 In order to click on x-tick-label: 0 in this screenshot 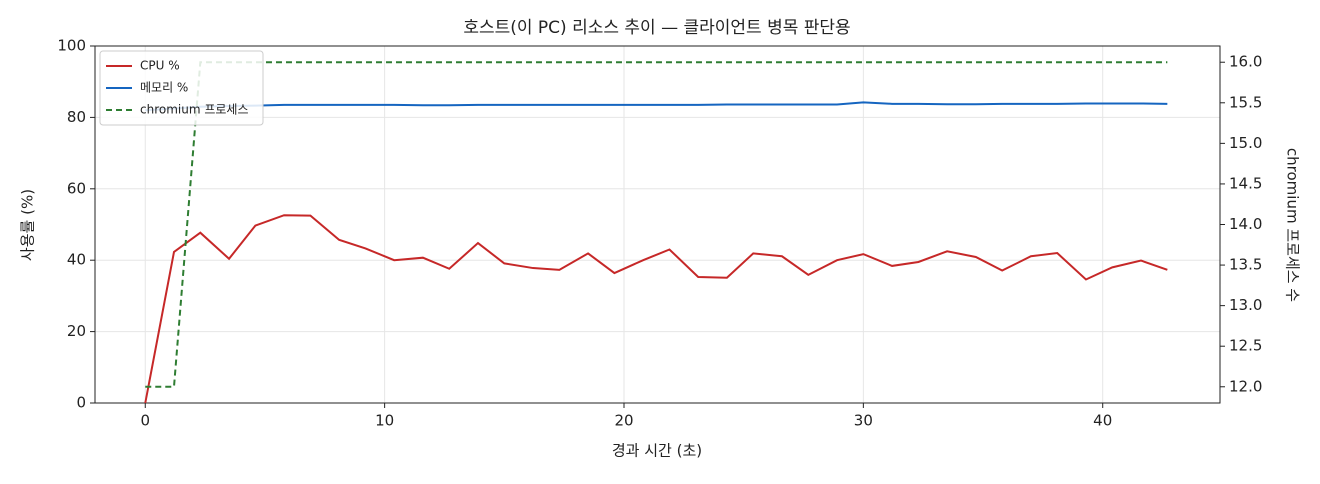, I will do `click(145, 421)`.